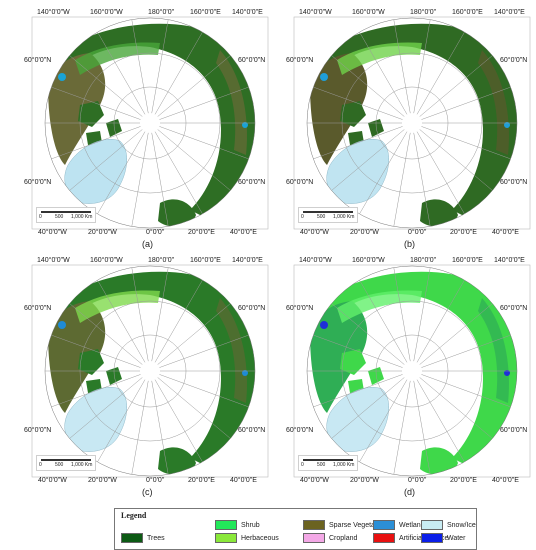 Image resolution: width=536 pixels, height=550 pixels. Describe the element at coordinates (358, 525) in the screenshot. I see `legend-label: Sparse Vegetation` at that location.